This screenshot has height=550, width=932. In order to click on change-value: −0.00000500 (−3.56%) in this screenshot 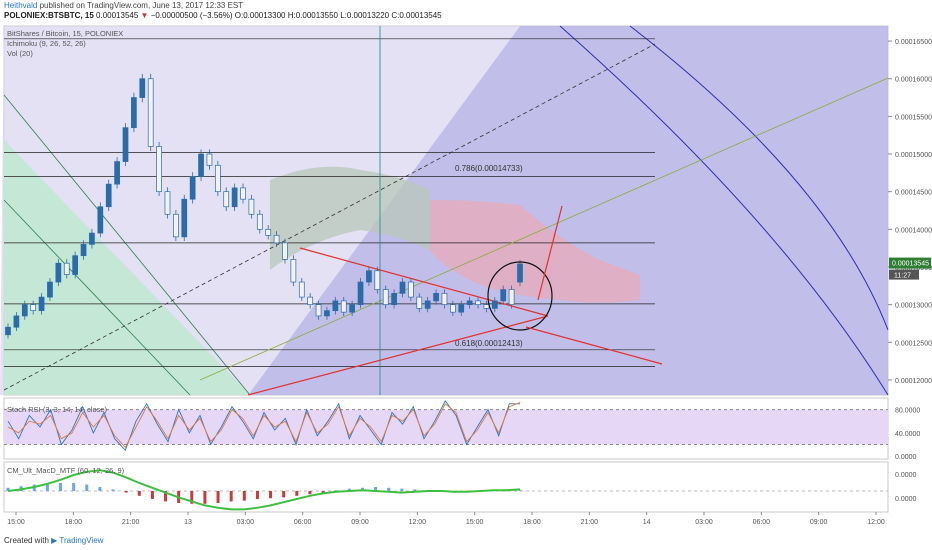, I will do `click(191, 15)`.